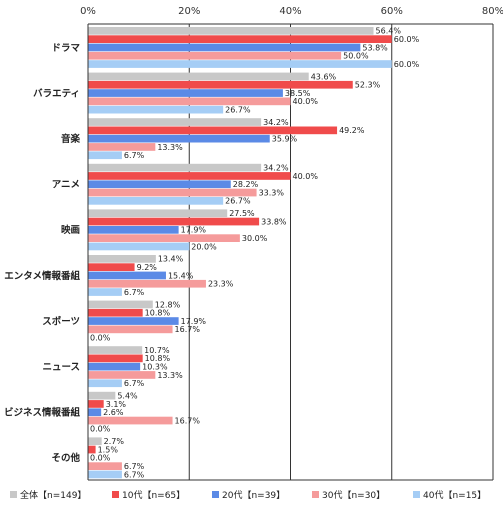 Image resolution: width=503 pixels, height=516 pixels. Describe the element at coordinates (290, 11) in the screenshot. I see `x-tick-label: 40%` at that location.